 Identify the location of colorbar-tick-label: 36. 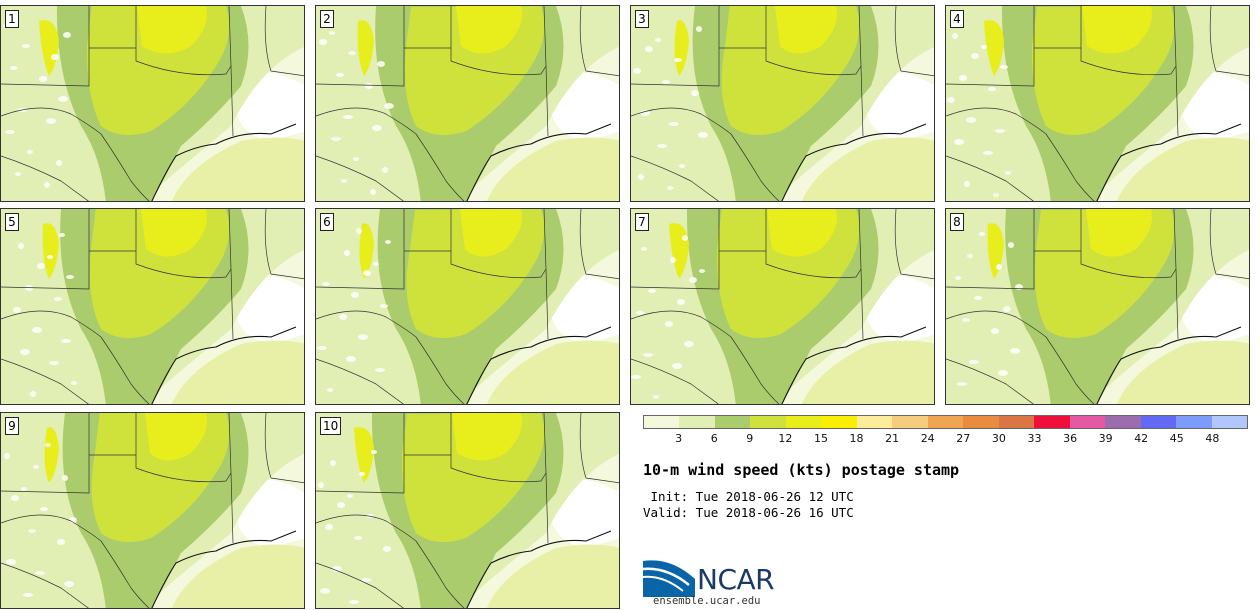
(1070, 438).